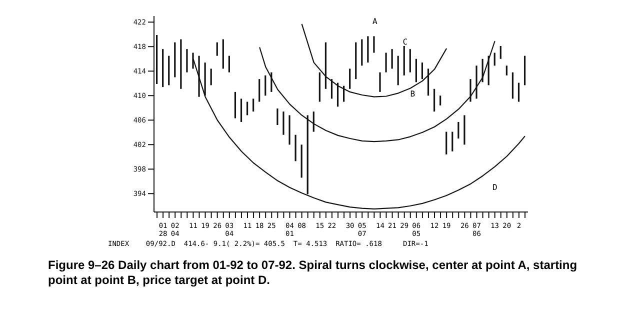 The image size is (628, 323). What do you see at coordinates (375, 21) in the screenshot?
I see `annotation: A` at bounding box center [375, 21].